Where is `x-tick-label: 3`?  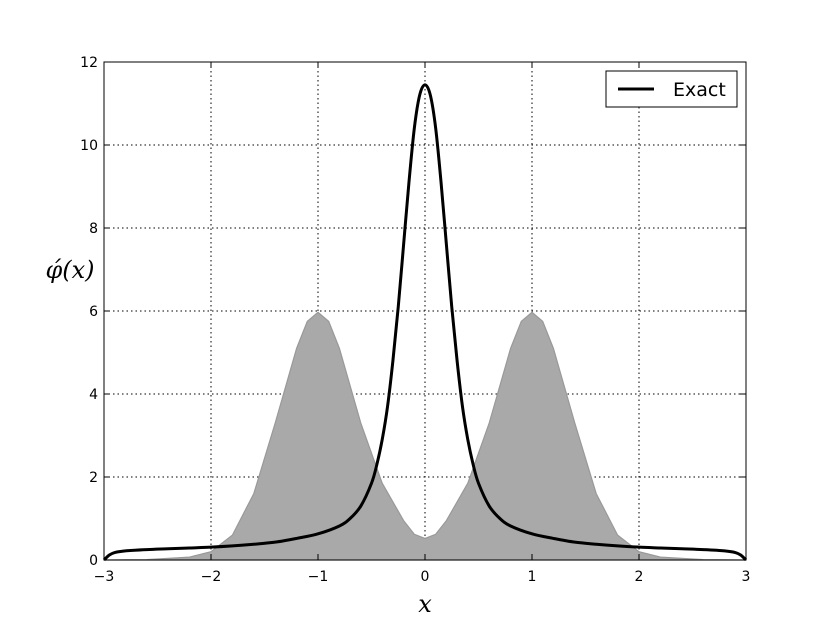
x-tick-label: 3 is located at coordinates (746, 577).